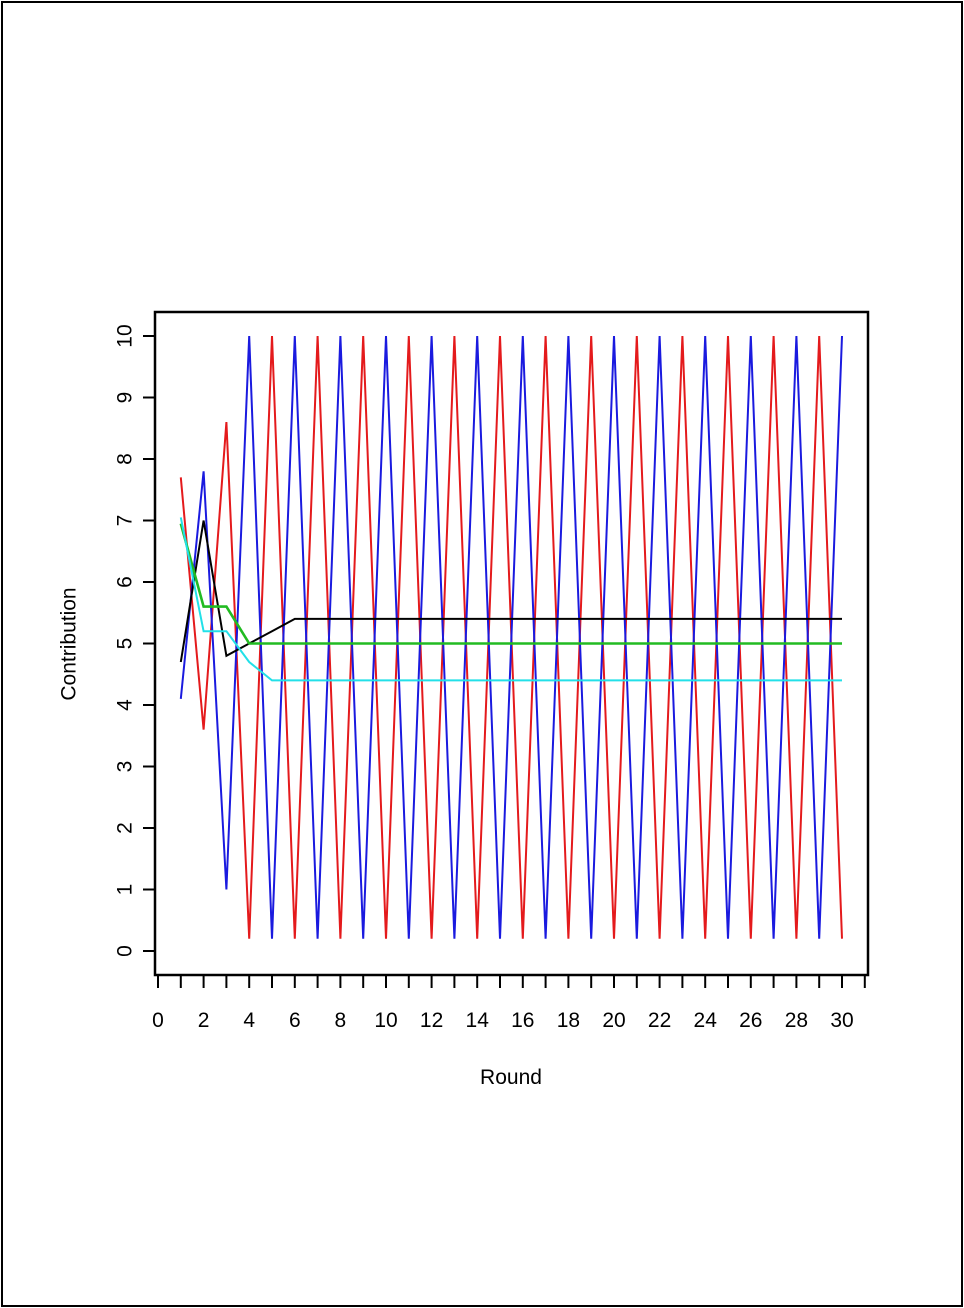 This screenshot has height=1308, width=964. Describe the element at coordinates (124, 521) in the screenshot. I see `y-tick-label: 7` at that location.